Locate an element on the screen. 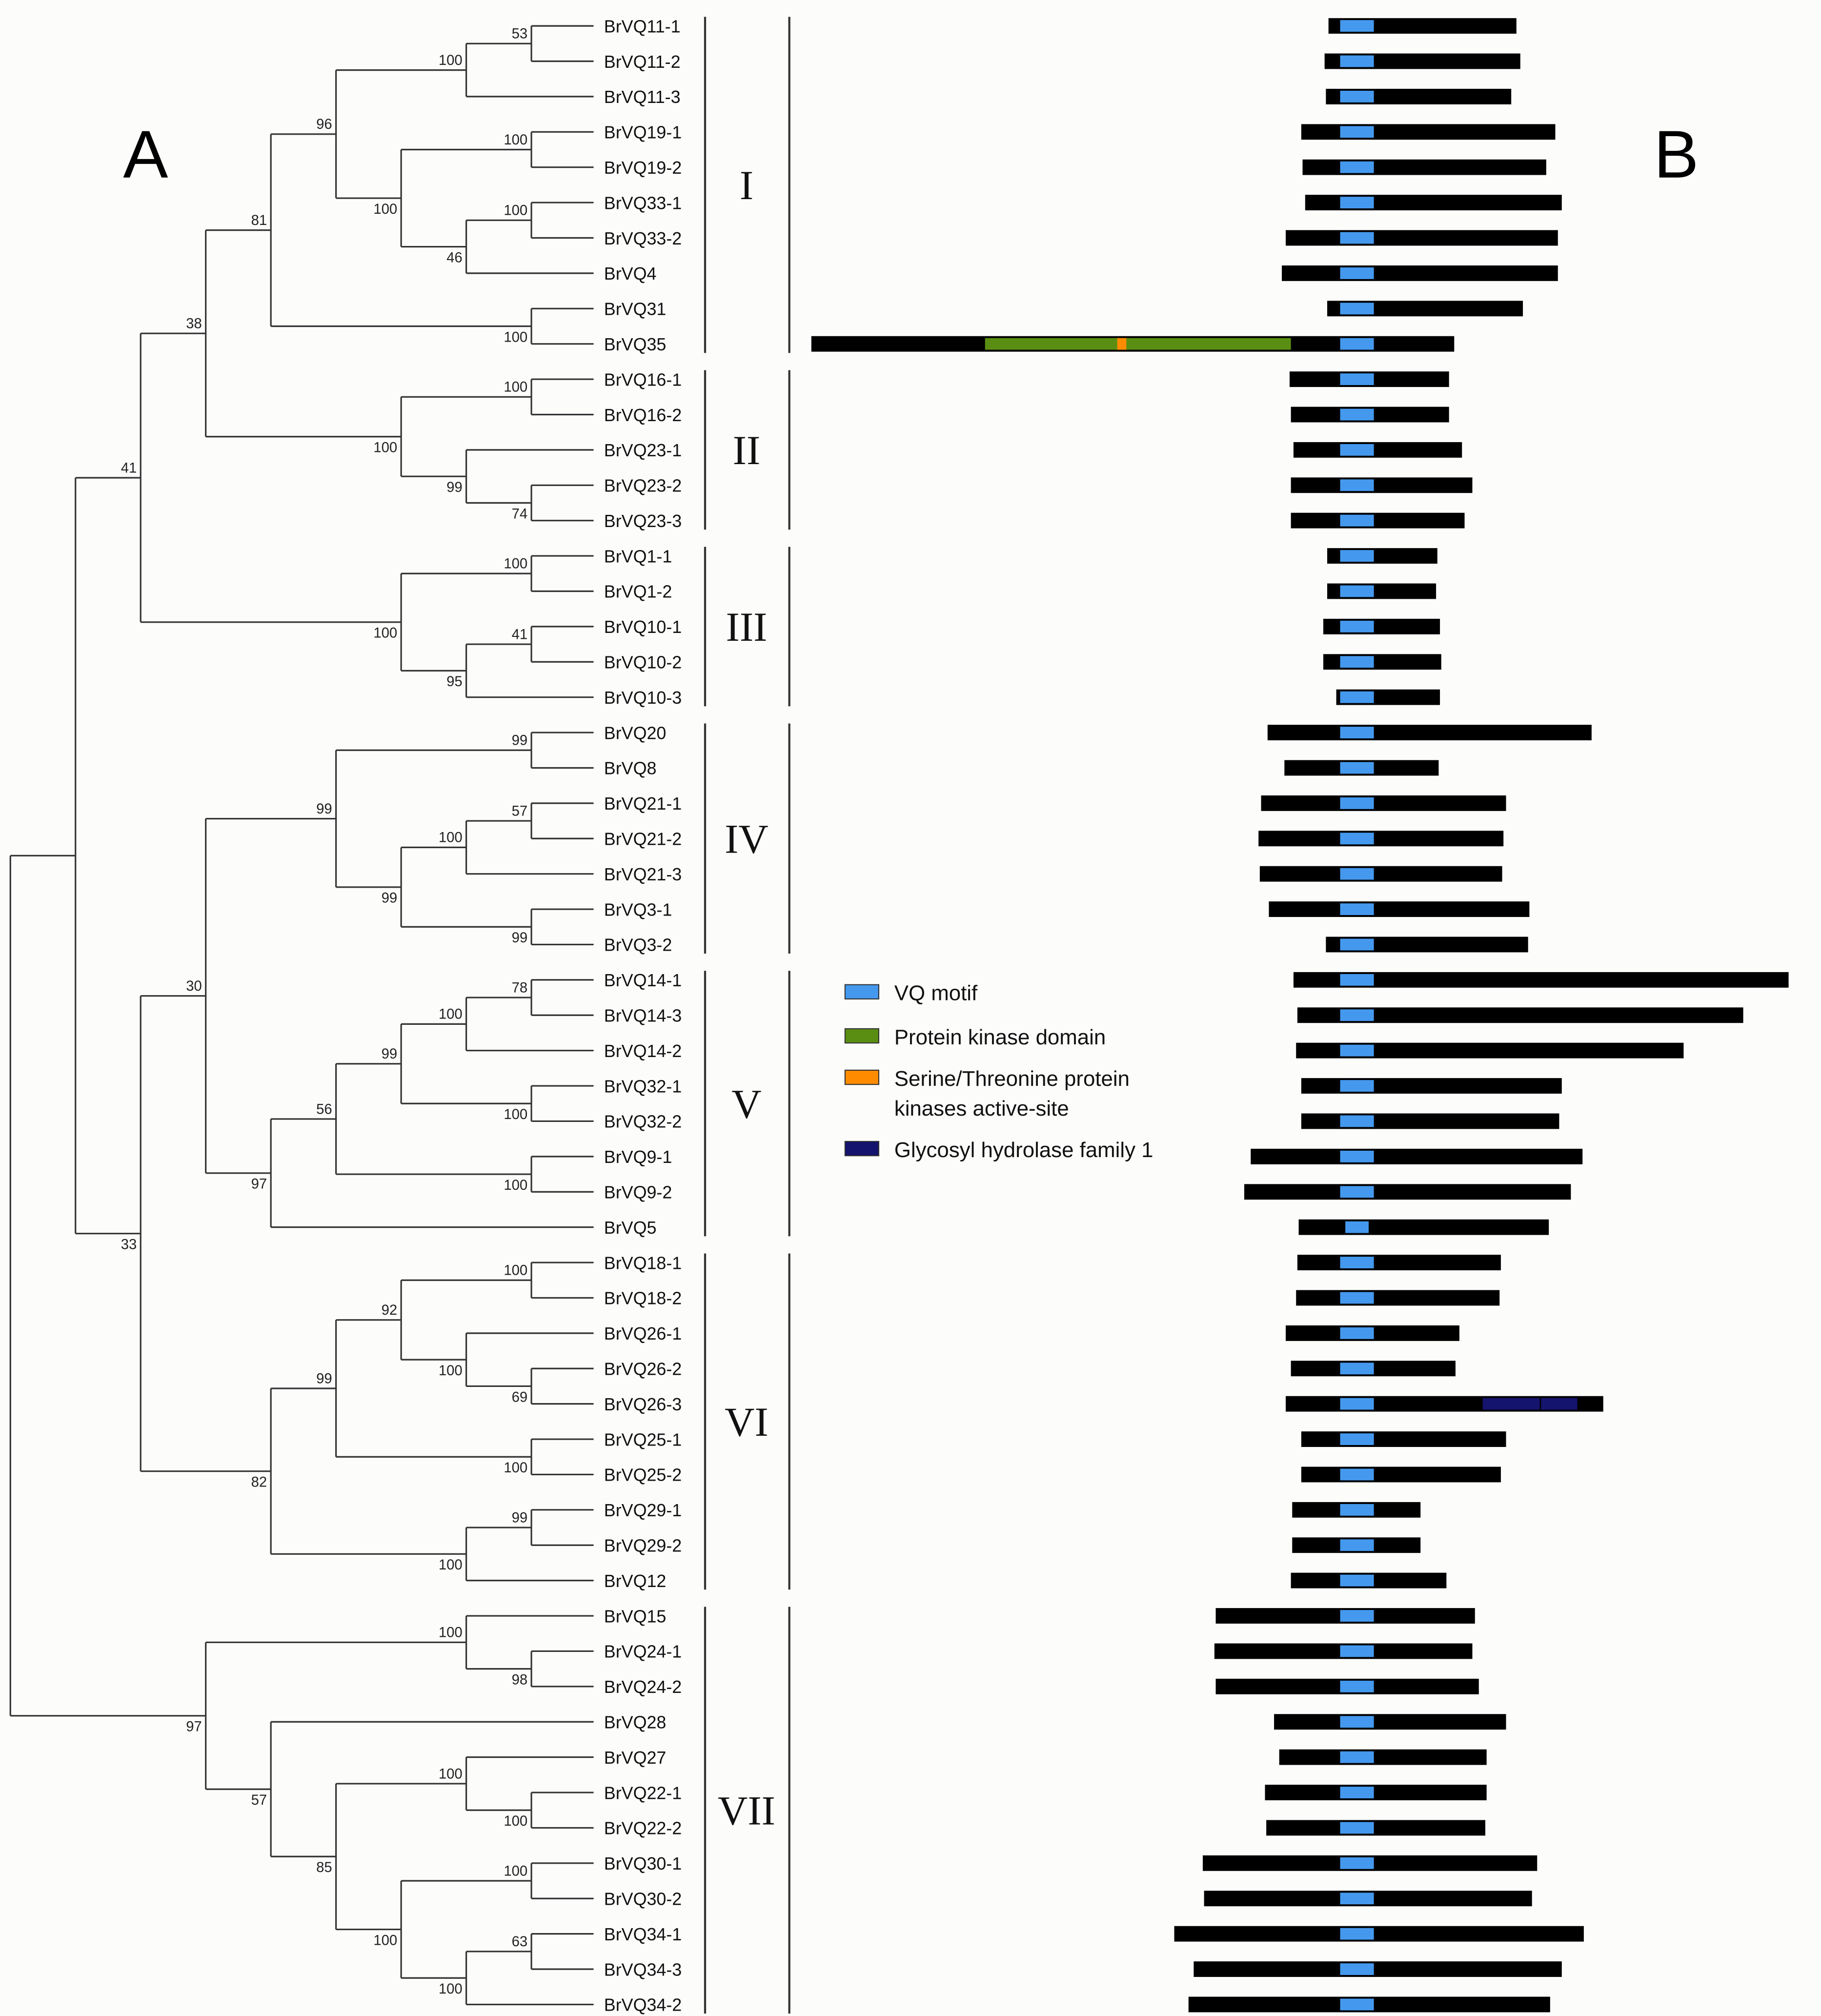 The width and height of the screenshot is (1821, 2016). bootstrap-value: 53 is located at coordinates (520, 34).